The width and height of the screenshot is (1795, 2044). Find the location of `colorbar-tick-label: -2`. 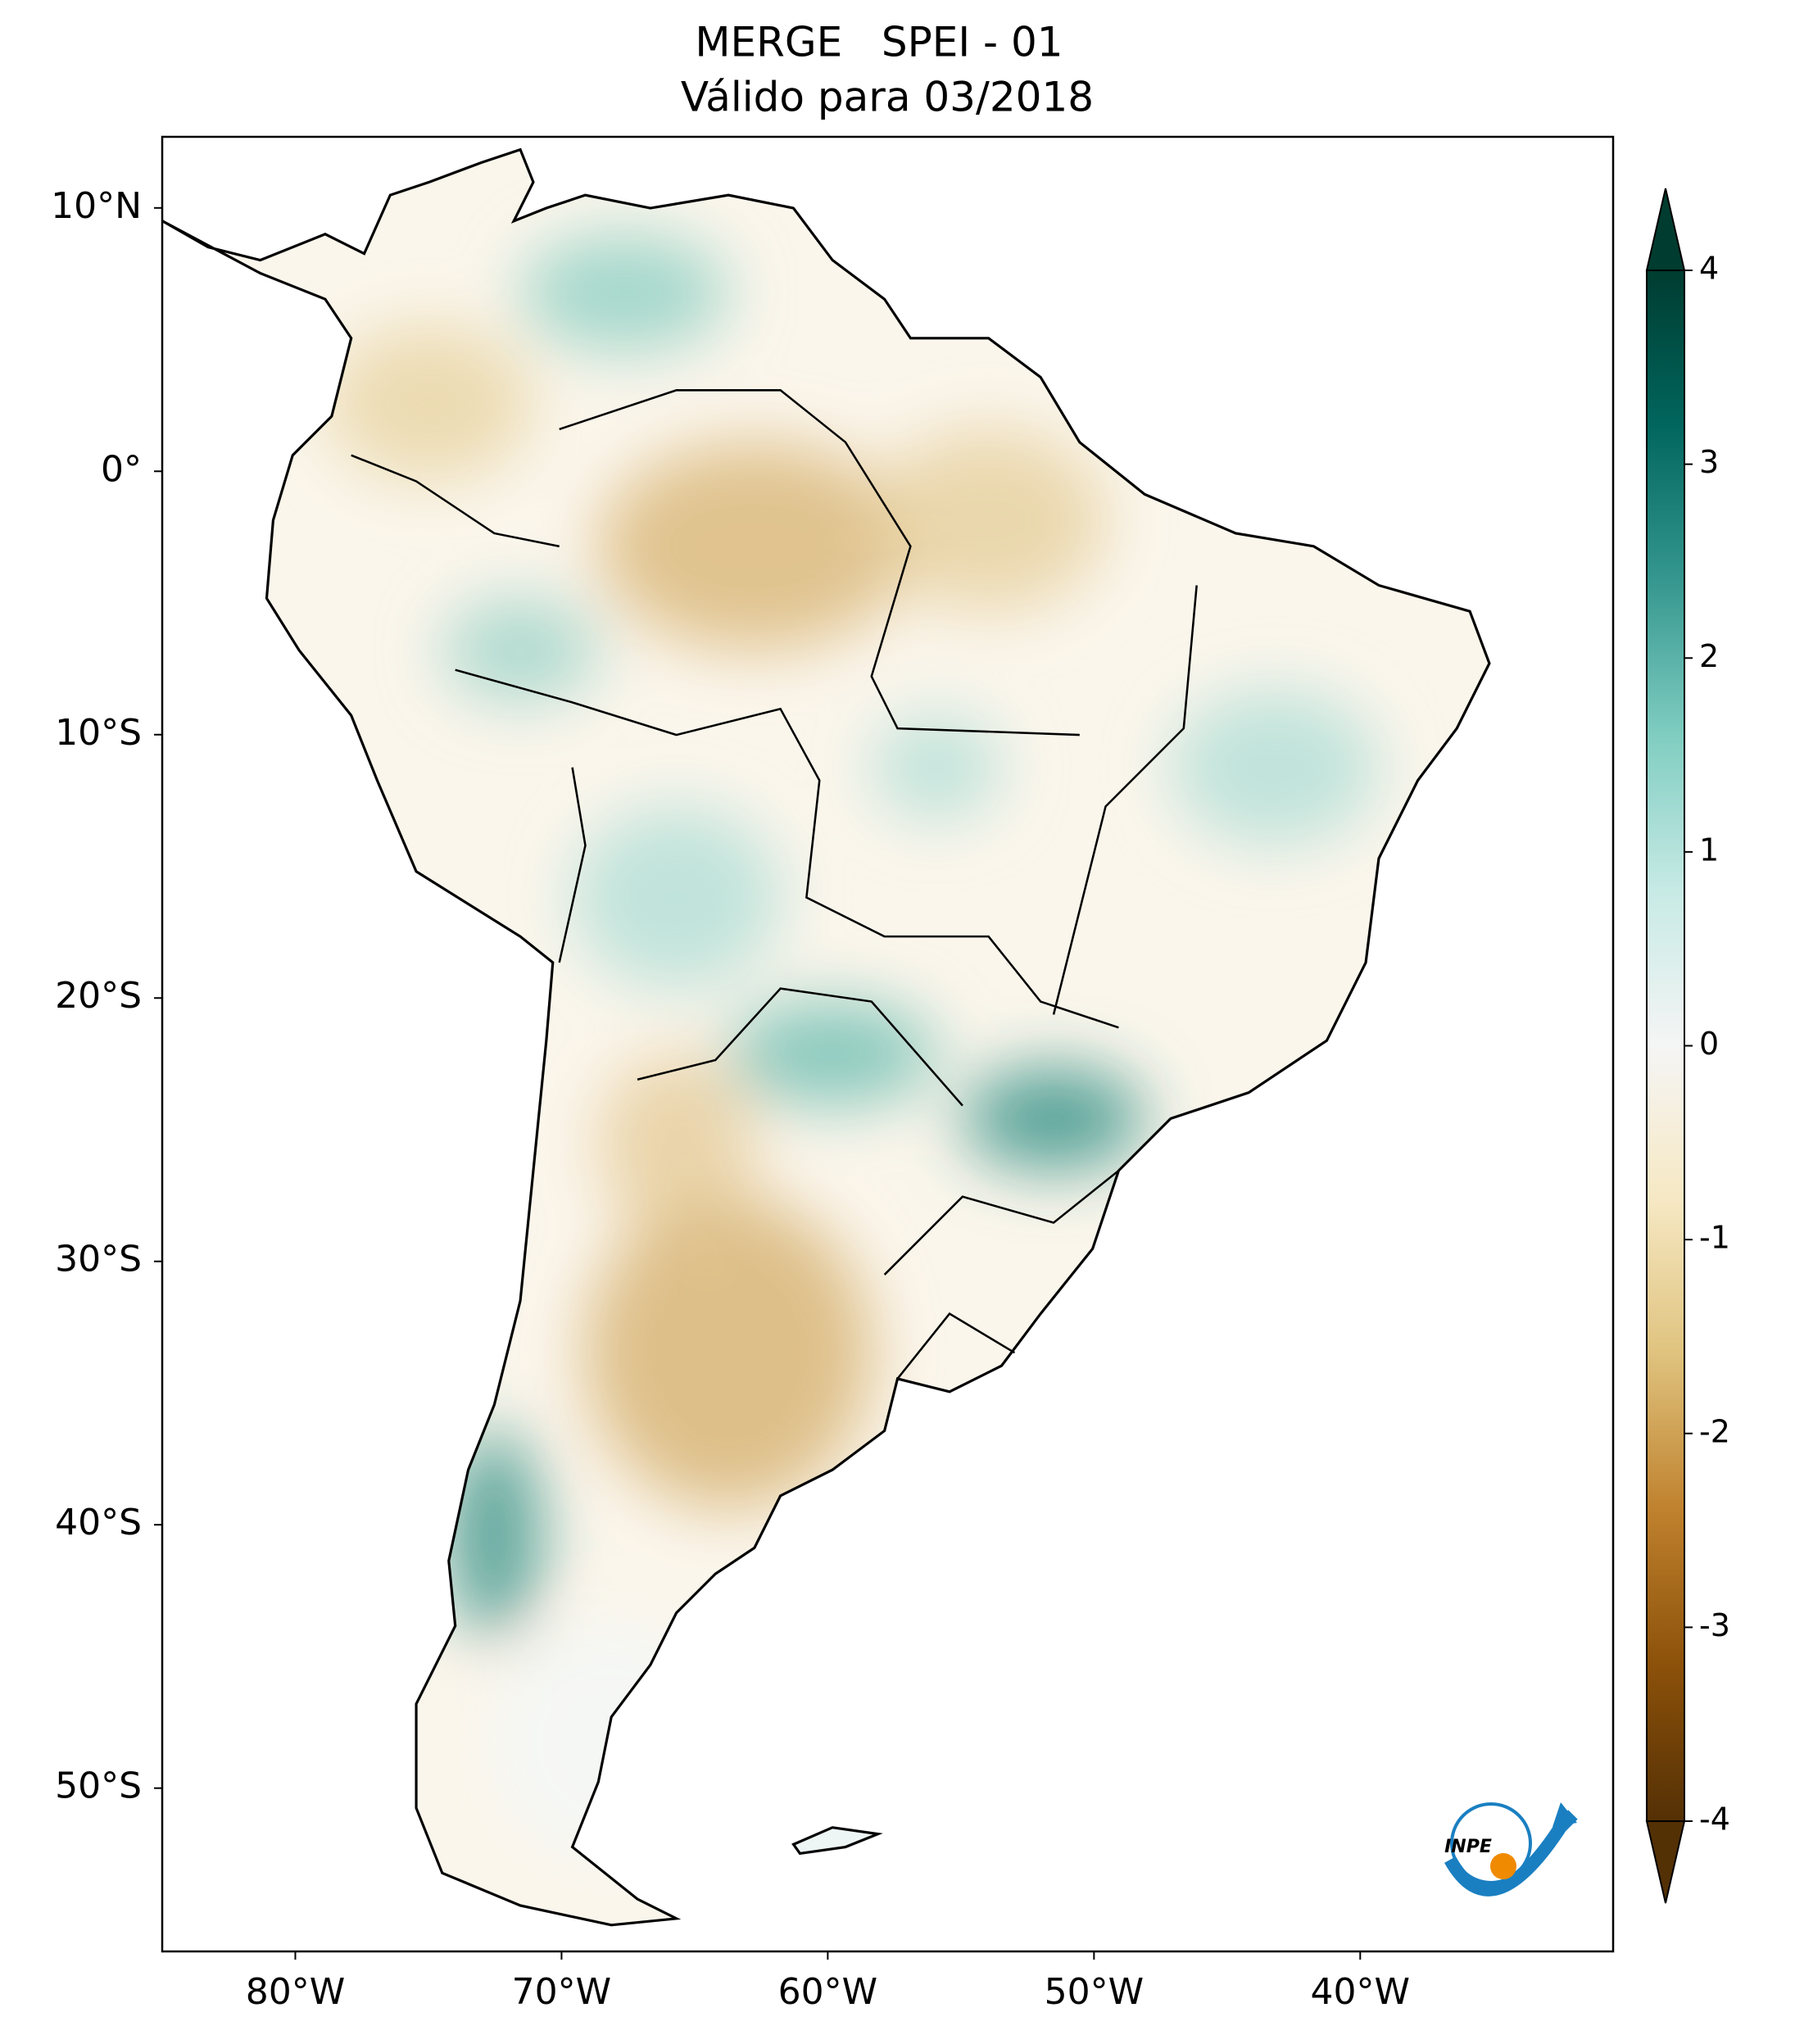

colorbar-tick-label: -2 is located at coordinates (1714, 1431).